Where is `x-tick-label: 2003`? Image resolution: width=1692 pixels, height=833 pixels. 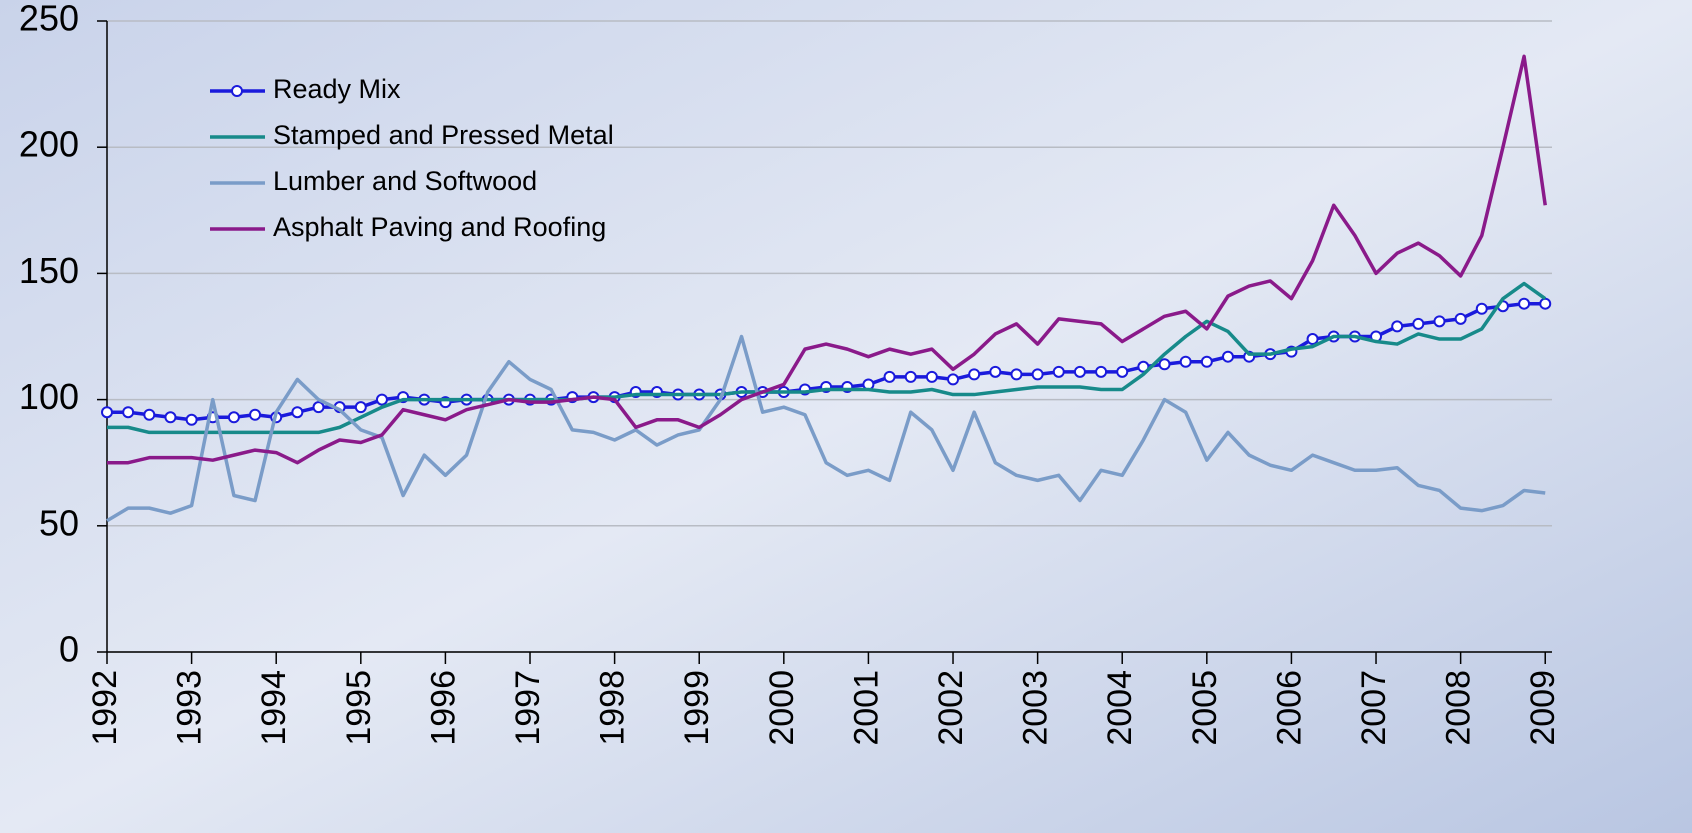
x-tick-label: 2003 is located at coordinates (1036, 708).